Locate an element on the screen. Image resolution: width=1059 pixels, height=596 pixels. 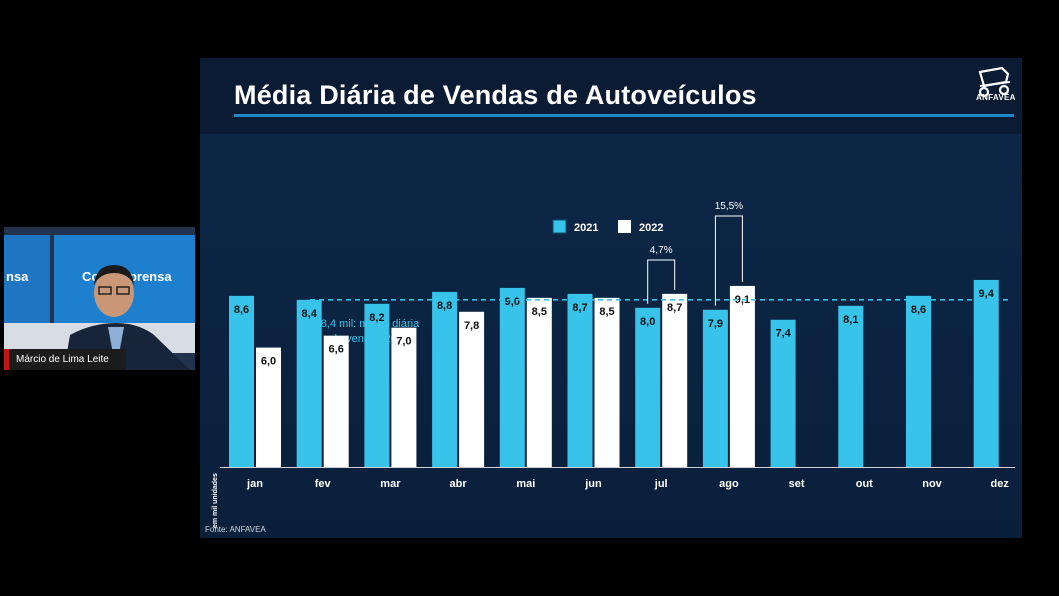
legend-swatch-2021 is located at coordinates (559, 226).